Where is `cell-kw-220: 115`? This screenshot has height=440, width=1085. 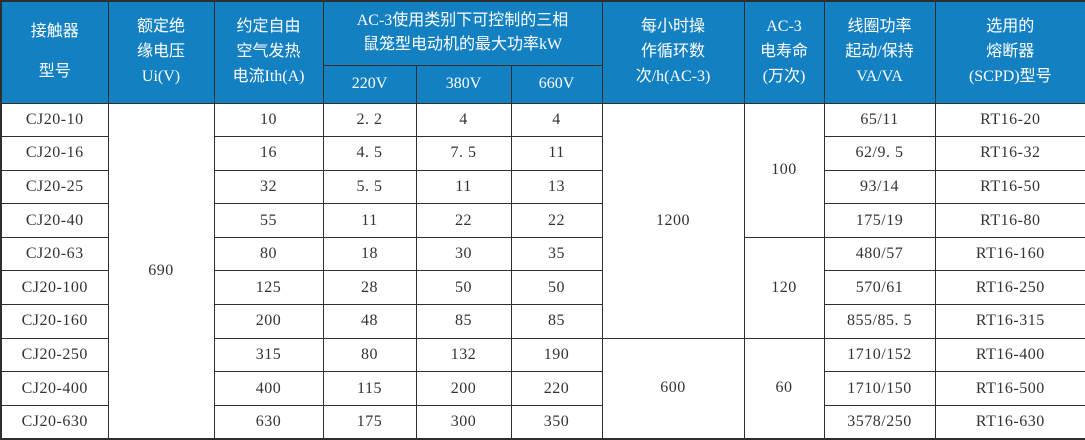 cell-kw-220: 115 is located at coordinates (369, 388).